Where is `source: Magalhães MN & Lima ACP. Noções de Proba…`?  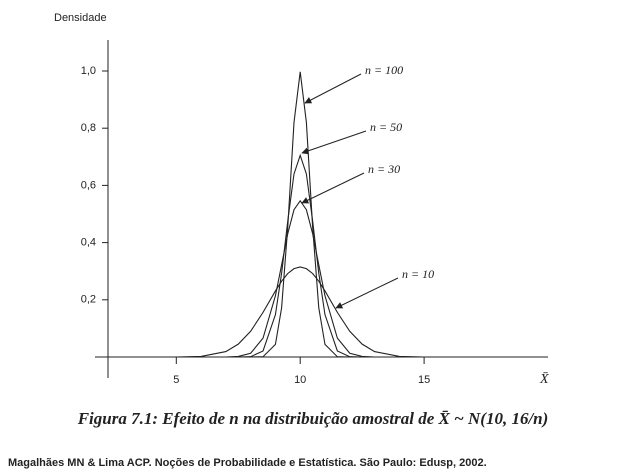
source: Magalhães MN & Lima ACP. Noções de Proba… is located at coordinates (247, 463).